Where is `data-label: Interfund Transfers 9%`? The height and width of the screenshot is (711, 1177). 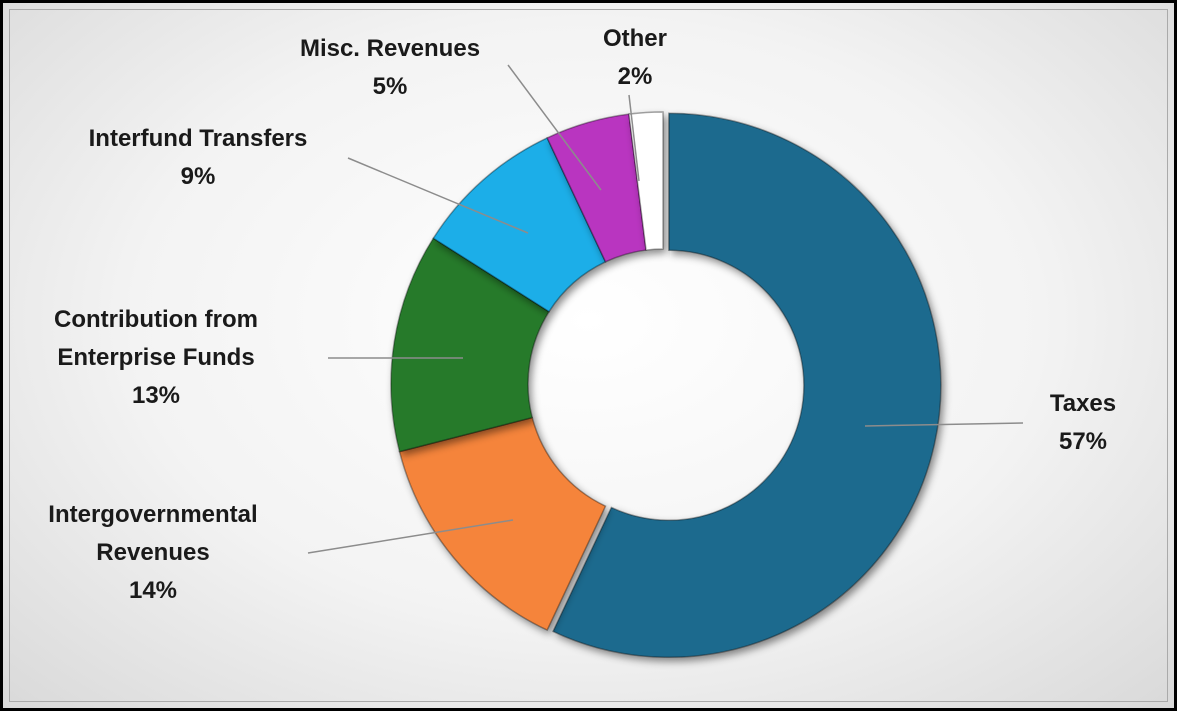
data-label: Interfund Transfers 9% is located at coordinates (198, 158).